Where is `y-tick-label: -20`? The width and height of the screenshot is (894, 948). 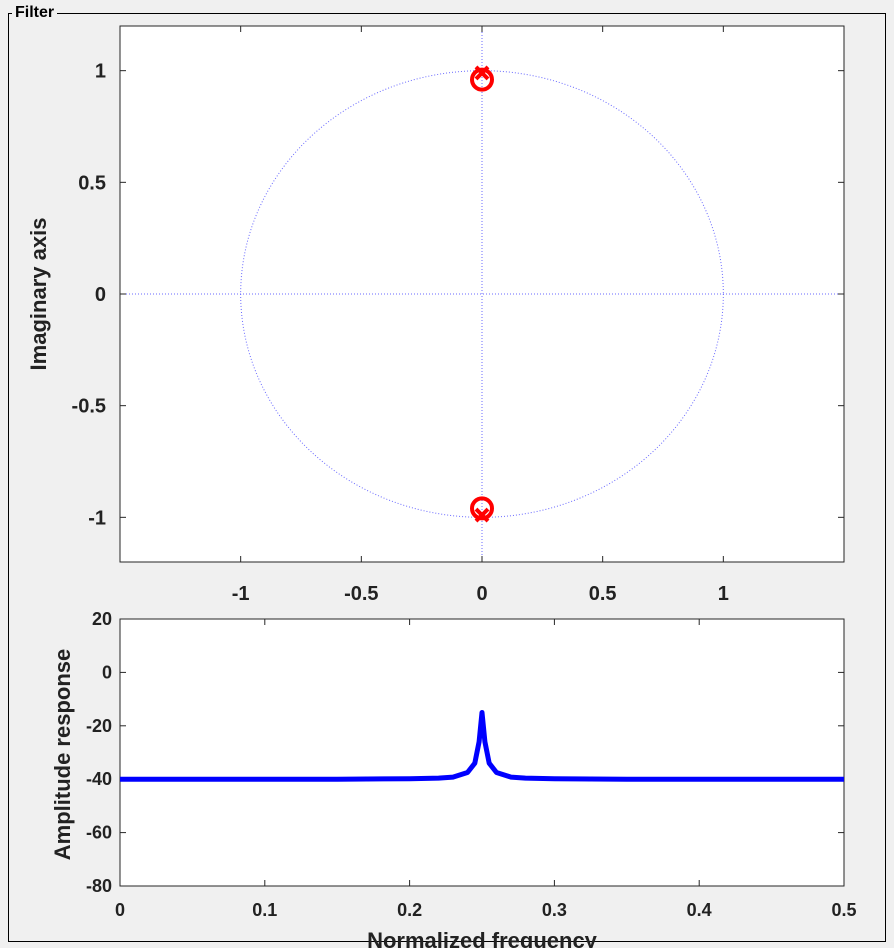
y-tick-label: -20 is located at coordinates (99, 726).